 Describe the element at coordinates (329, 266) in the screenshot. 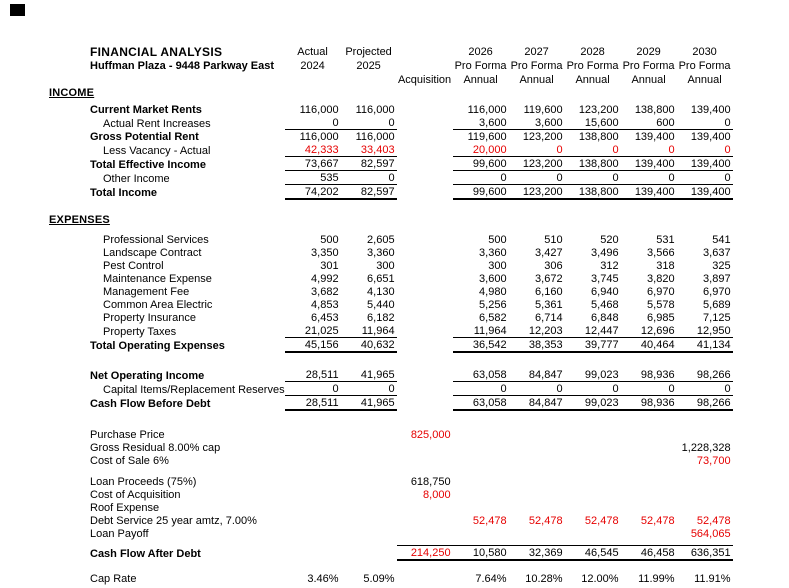

I see `value-cell: 301` at that location.